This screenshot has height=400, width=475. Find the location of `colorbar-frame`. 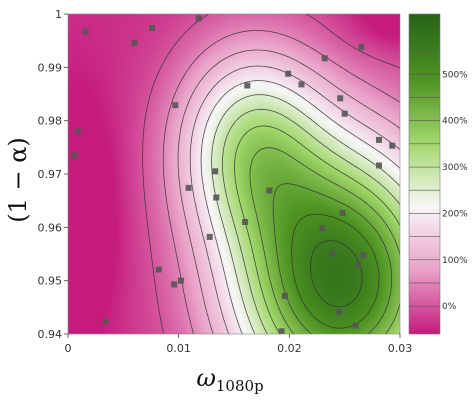

colorbar-frame is located at coordinates (424, 174).